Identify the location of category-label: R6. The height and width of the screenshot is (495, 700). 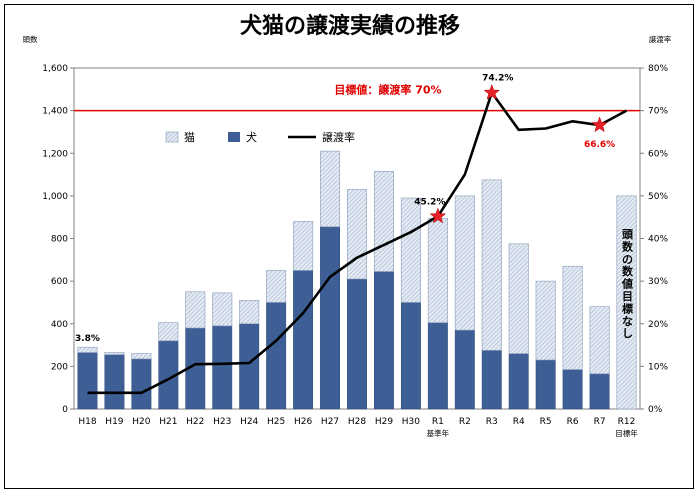
(573, 422).